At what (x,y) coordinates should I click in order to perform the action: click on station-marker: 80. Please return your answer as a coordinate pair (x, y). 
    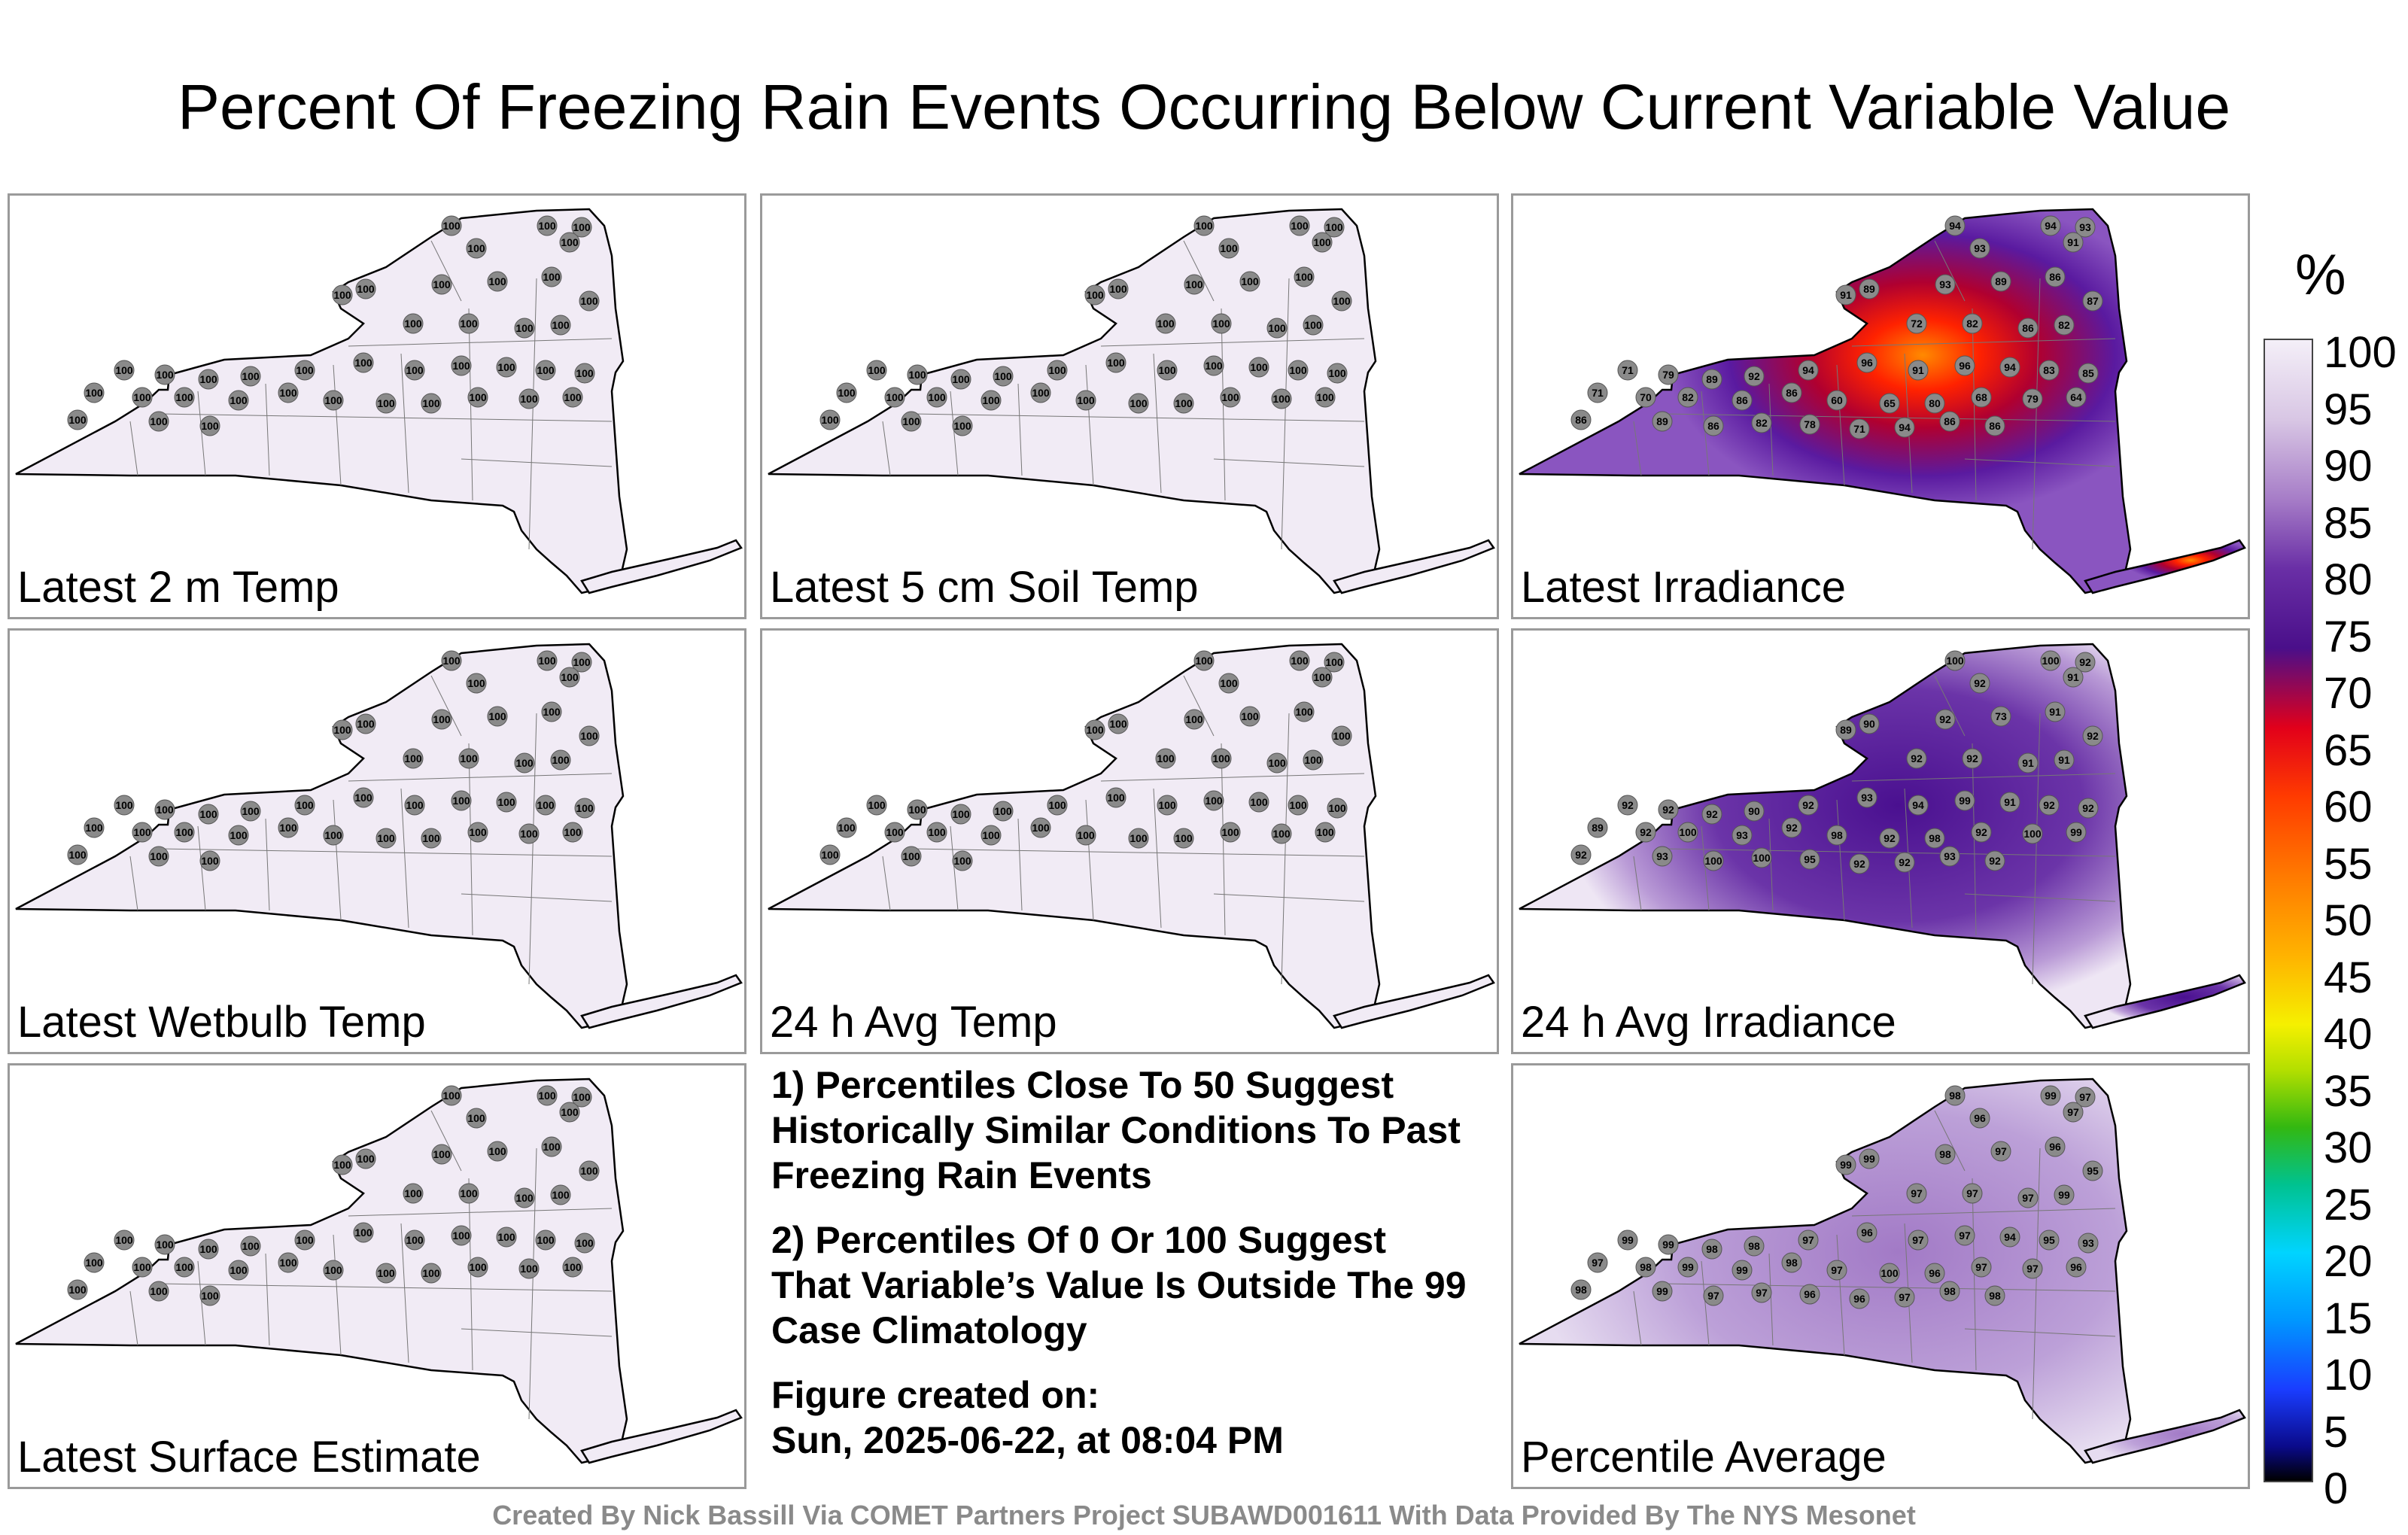
    Looking at the image, I should click on (1934, 403).